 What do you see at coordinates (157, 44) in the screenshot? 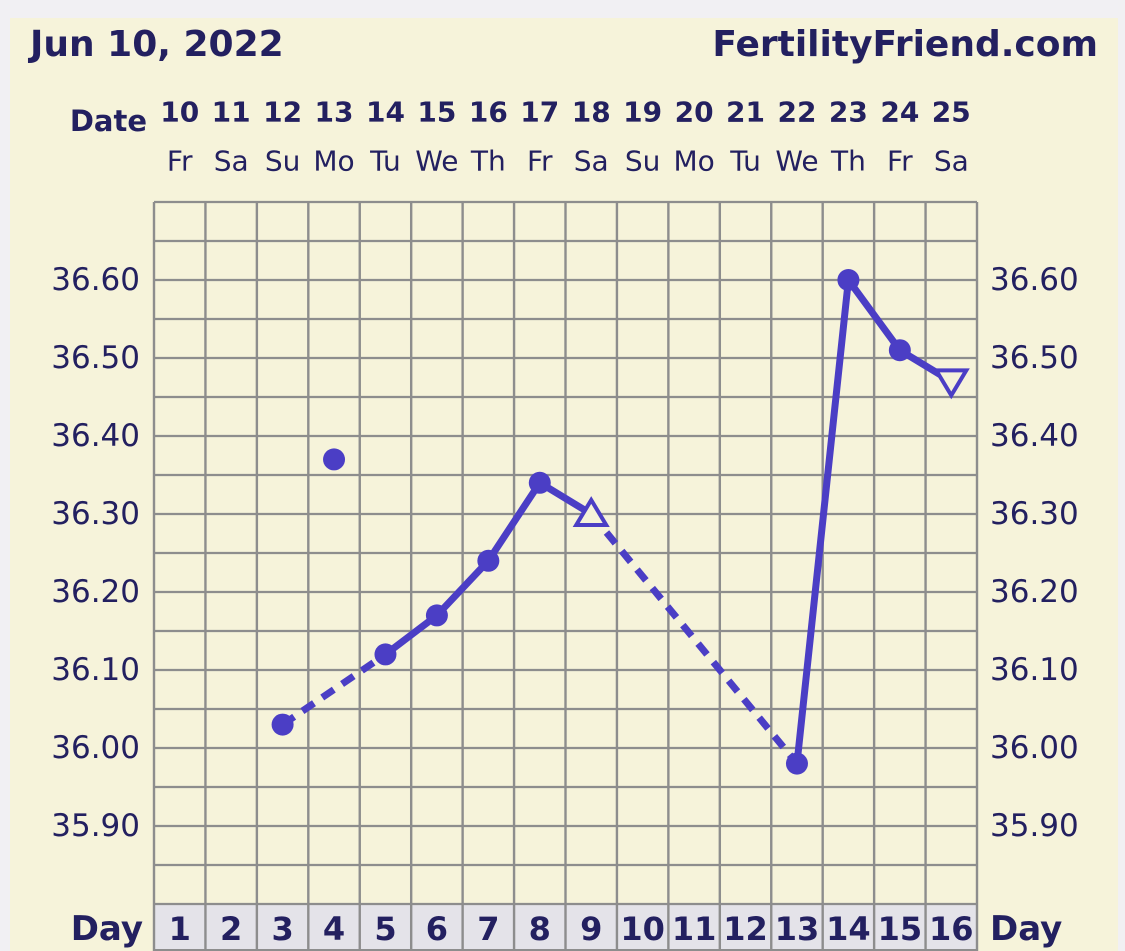
I see `chart-date-title: Jun 10, 2022` at bounding box center [157, 44].